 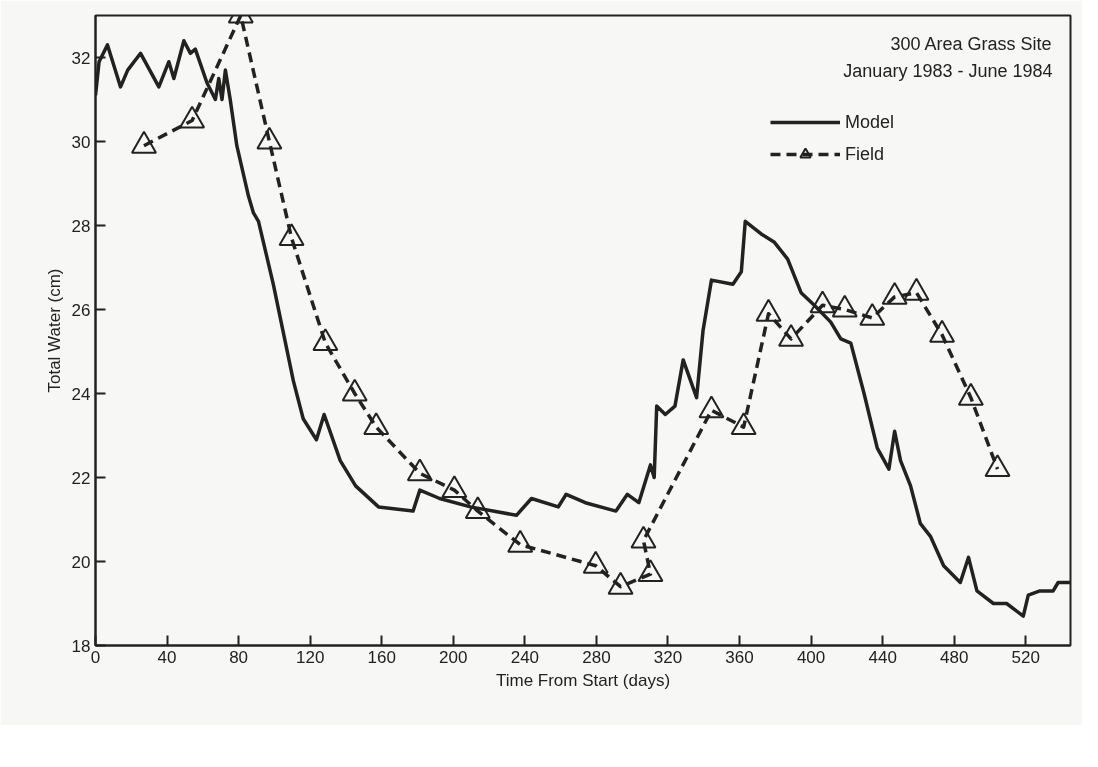 I want to click on x-tick-label: 160, so click(x=381, y=657).